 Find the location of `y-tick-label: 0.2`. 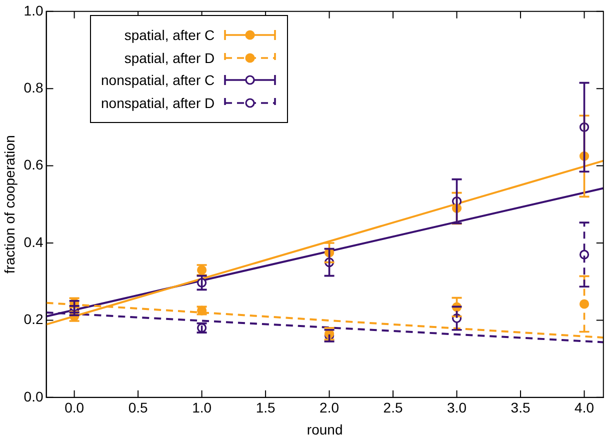

y-tick-label: 0.2 is located at coordinates (34, 319).